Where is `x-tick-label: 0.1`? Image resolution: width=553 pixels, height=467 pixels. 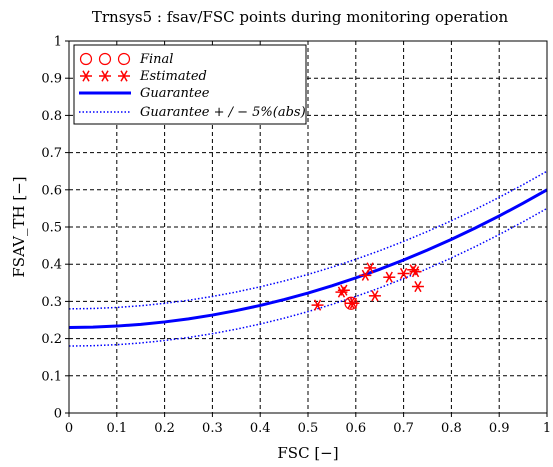 x-tick-label: 0.1 is located at coordinates (116, 428).